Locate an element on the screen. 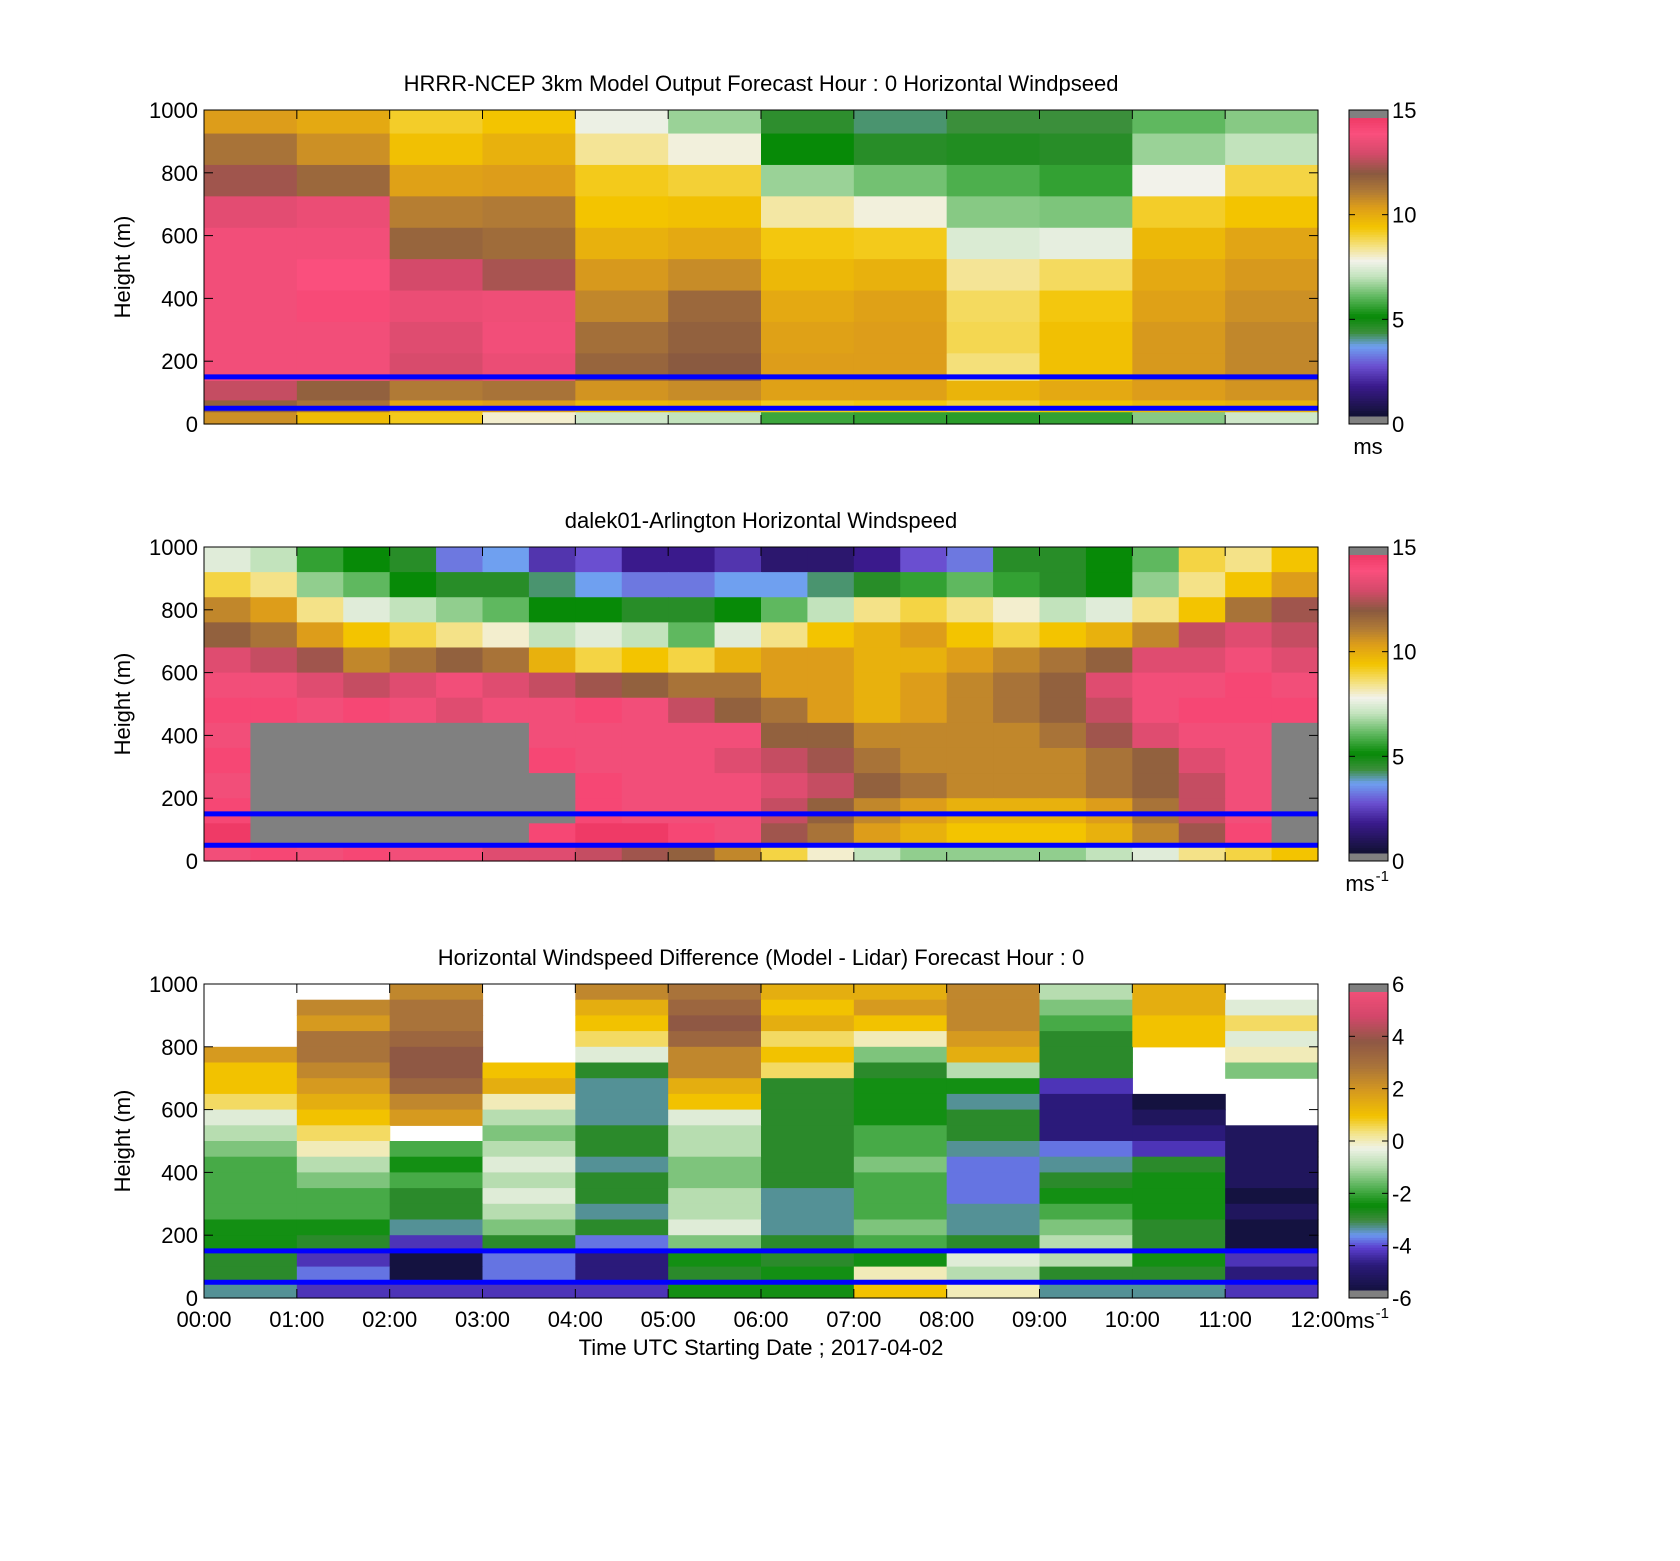 The image size is (1680, 1561). colorbar-tick-label: 10 is located at coordinates (1404, 652).